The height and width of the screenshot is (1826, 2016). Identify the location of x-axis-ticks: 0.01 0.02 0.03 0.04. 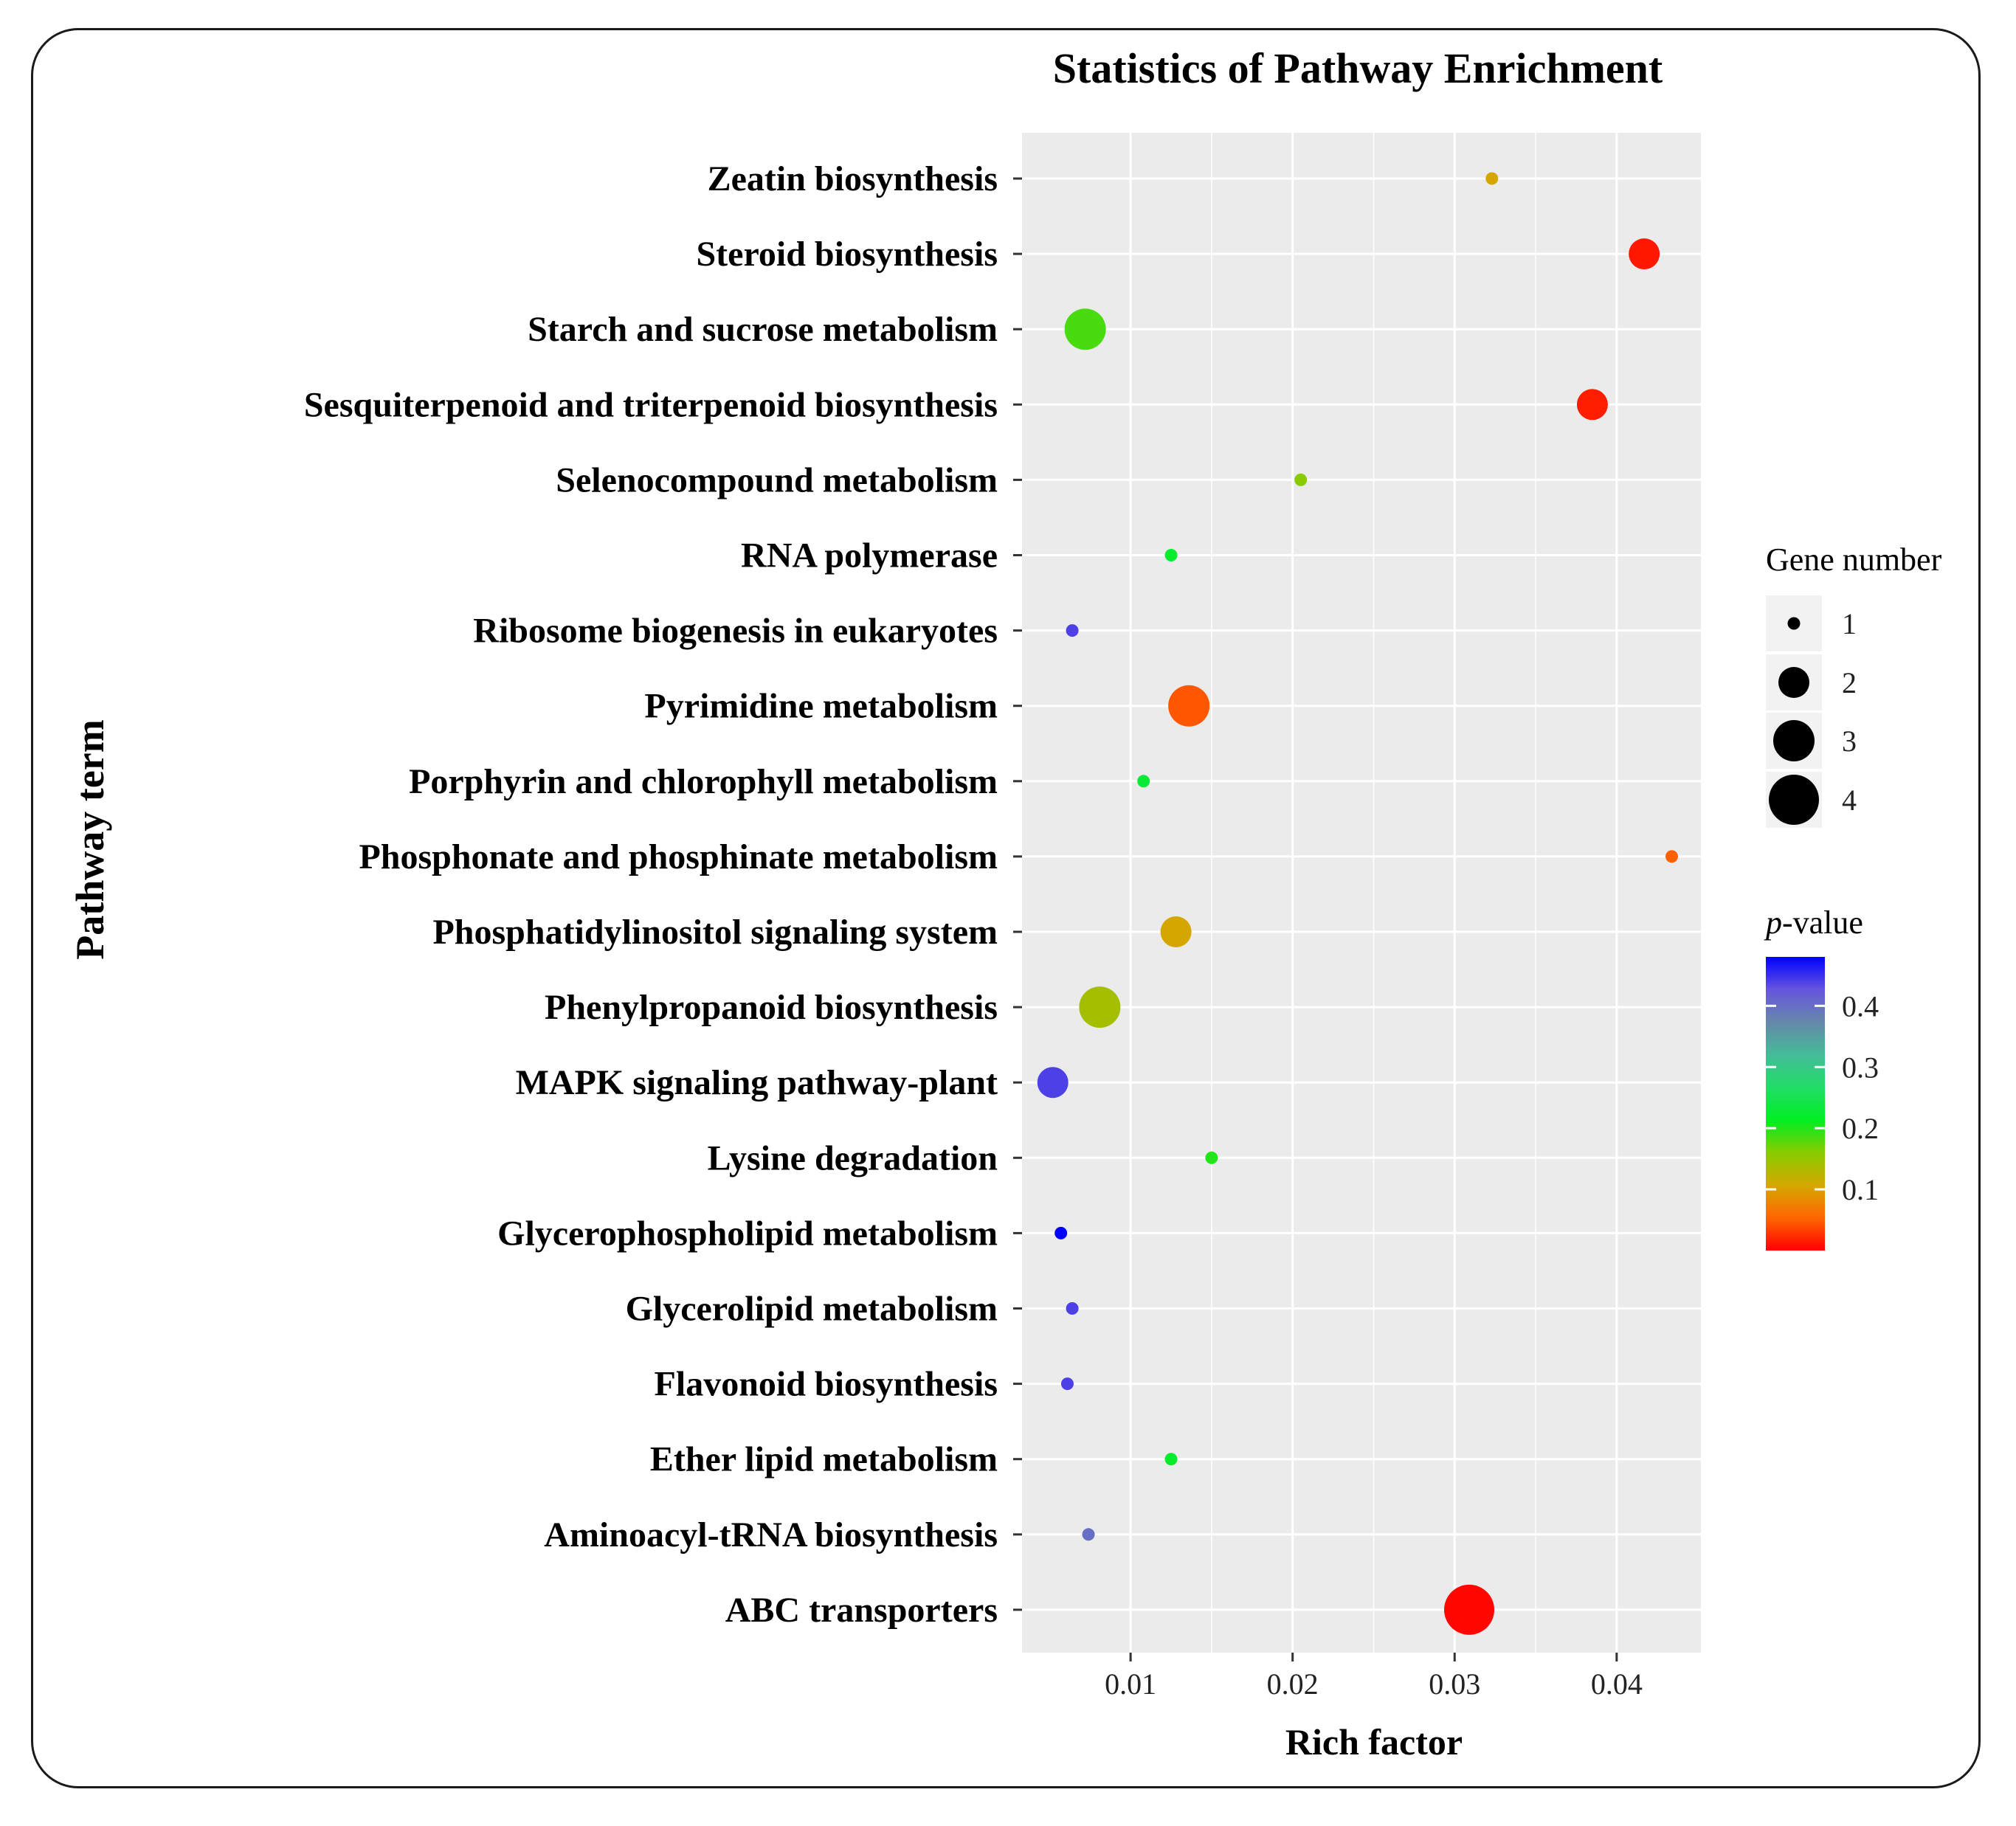
(1374, 1677).